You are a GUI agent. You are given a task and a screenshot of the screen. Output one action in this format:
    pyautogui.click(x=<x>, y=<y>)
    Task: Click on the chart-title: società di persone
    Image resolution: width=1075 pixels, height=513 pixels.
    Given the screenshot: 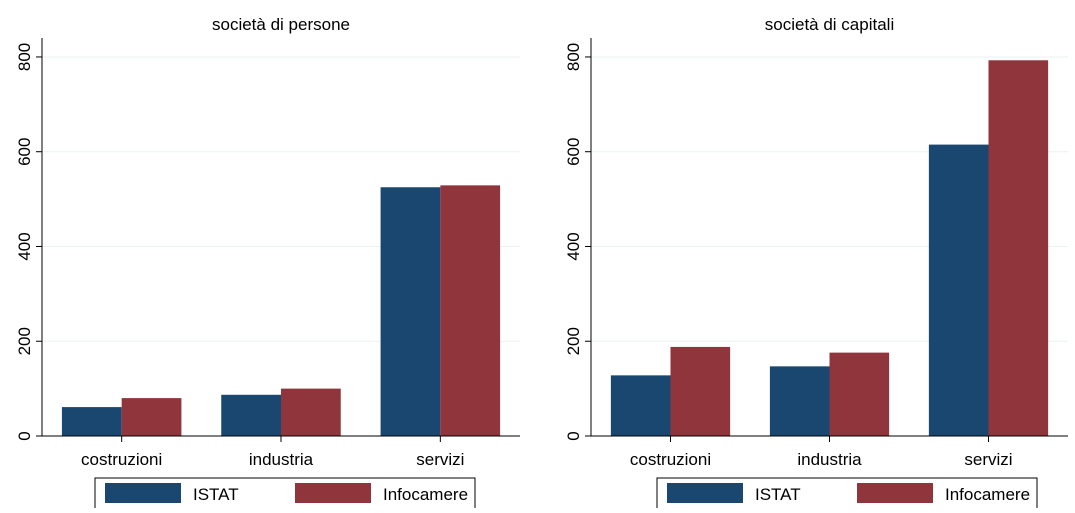 What is the action you would take?
    pyautogui.click(x=281, y=24)
    